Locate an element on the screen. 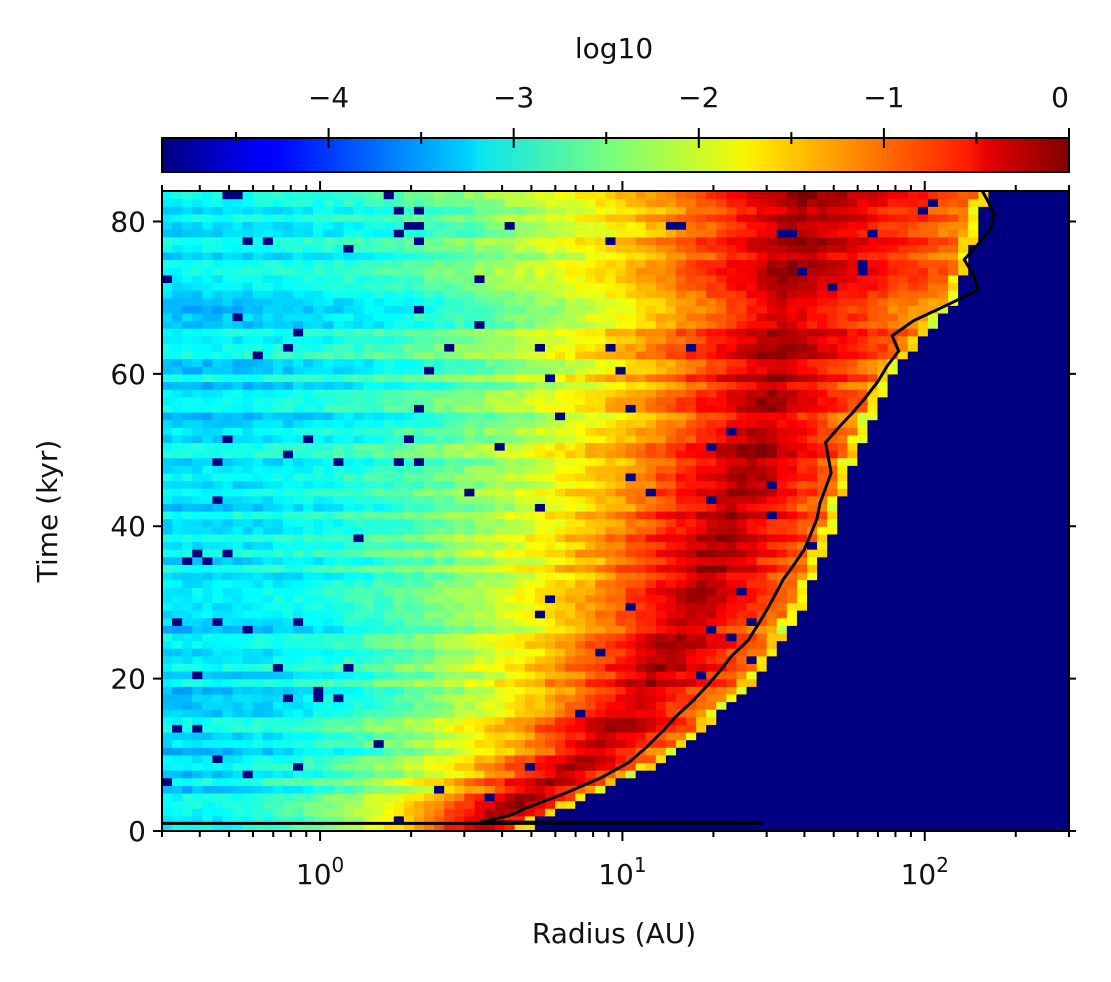 The height and width of the screenshot is (982, 1111). colorbar-tick-label: −4 is located at coordinates (328, 97).